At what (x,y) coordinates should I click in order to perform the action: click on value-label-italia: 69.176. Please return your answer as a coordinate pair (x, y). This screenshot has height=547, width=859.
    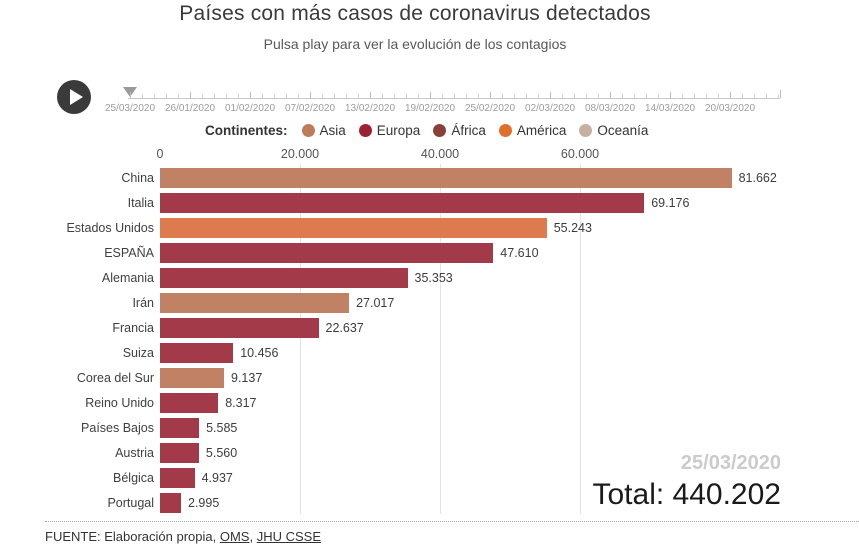
    Looking at the image, I should click on (670, 203).